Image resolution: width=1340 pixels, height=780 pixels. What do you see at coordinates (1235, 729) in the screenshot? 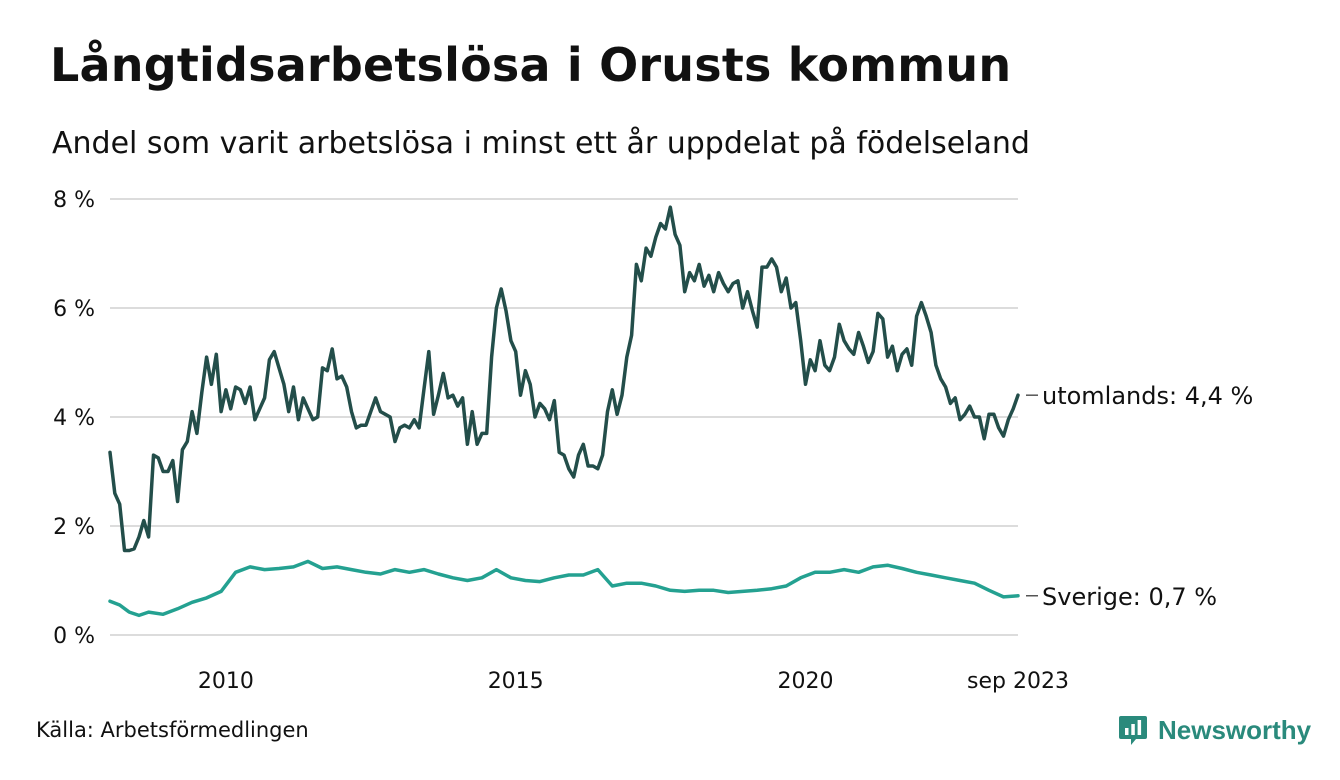
I see `brand-name: Newsworthy` at bounding box center [1235, 729].